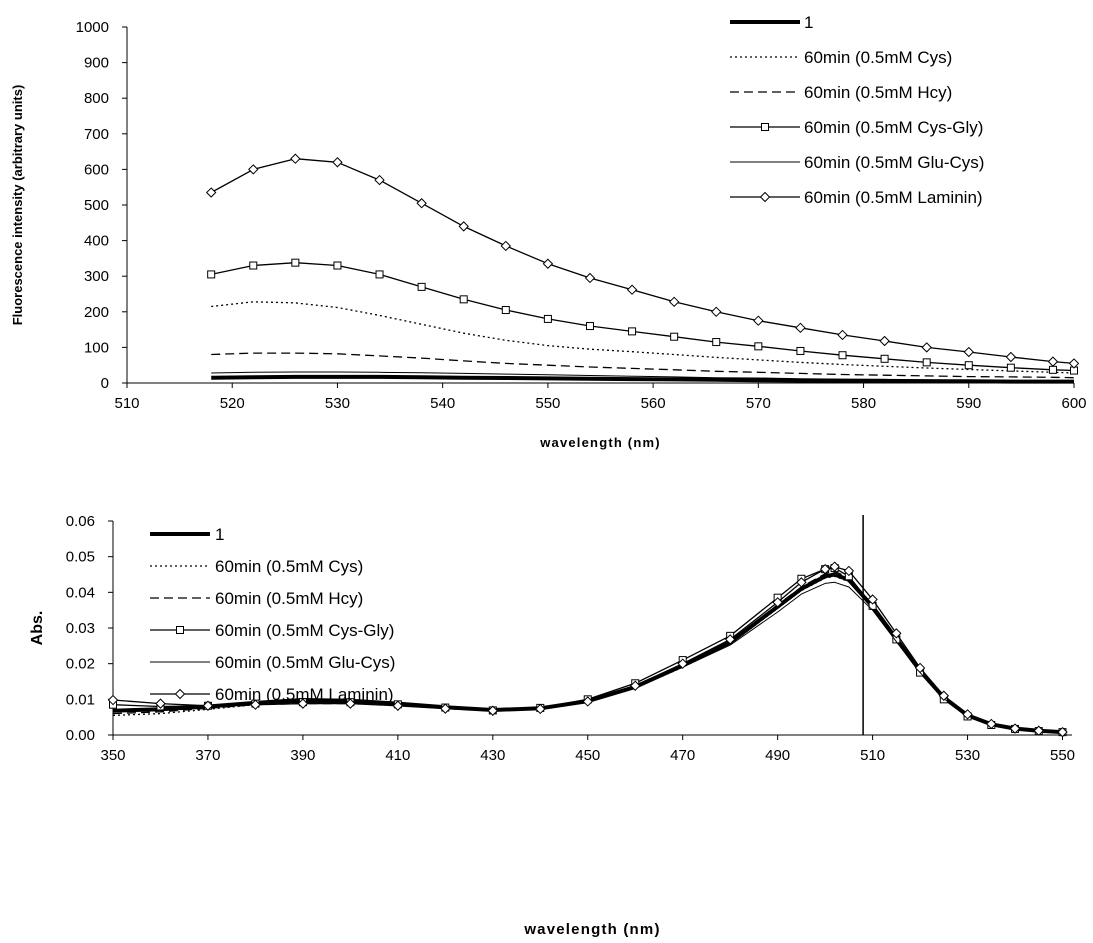 Image resolution: width=1093 pixels, height=943 pixels. I want to click on x-tick-label: 560, so click(653, 403).